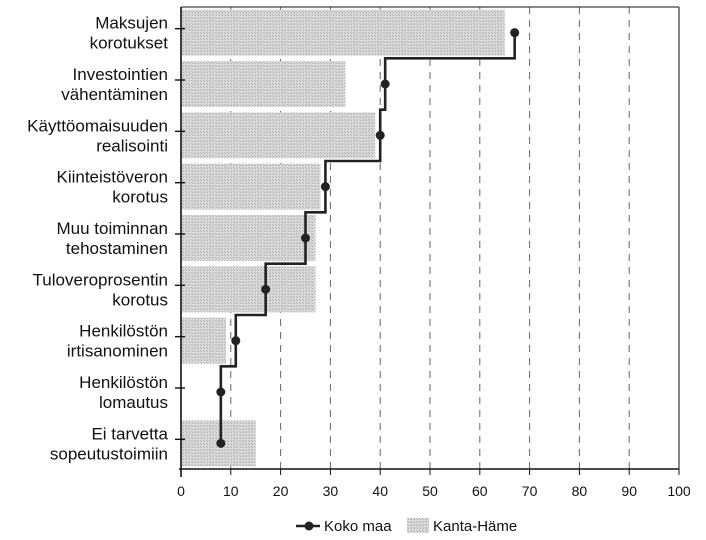 This screenshot has height=540, width=706. I want to click on category-label-line: Käyttöomaisuuden, so click(97, 125).